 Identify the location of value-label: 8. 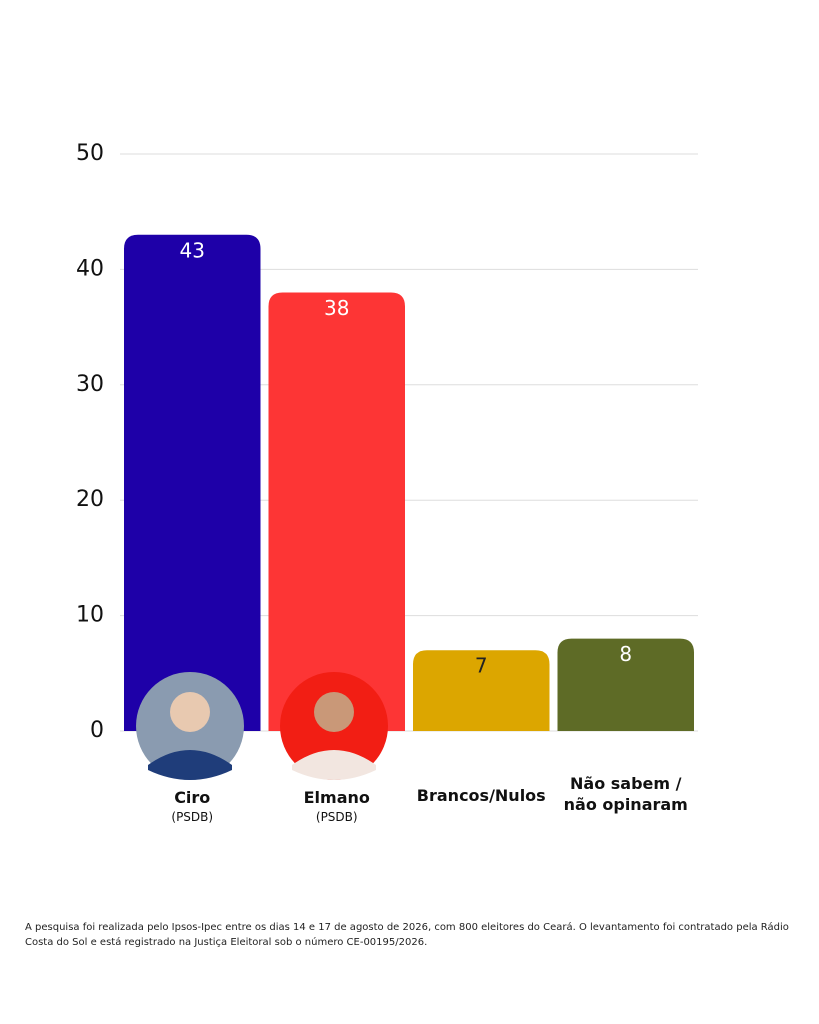
(625, 654).